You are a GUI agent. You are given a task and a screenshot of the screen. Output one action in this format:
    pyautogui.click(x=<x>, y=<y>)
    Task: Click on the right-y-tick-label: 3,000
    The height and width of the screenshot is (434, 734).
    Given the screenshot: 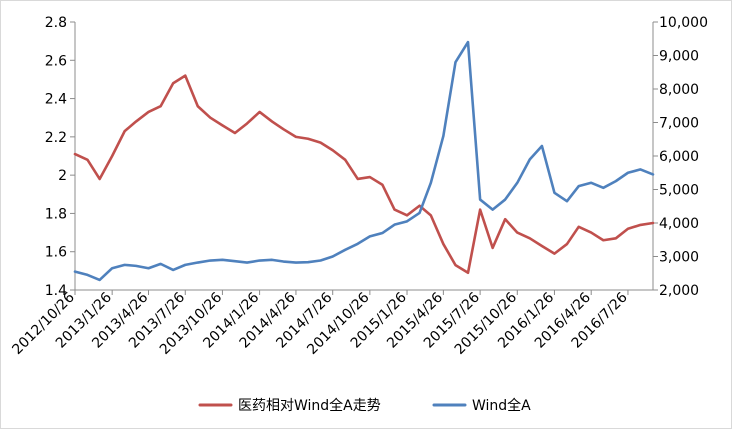 What is the action you would take?
    pyautogui.click(x=679, y=258)
    